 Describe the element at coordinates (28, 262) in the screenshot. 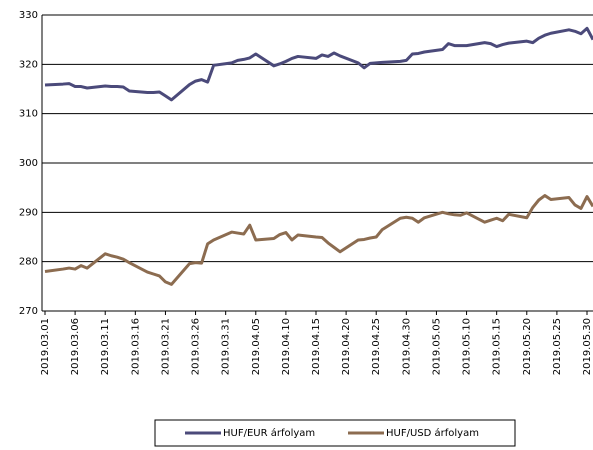

I see `y-tick-label: 280` at that location.